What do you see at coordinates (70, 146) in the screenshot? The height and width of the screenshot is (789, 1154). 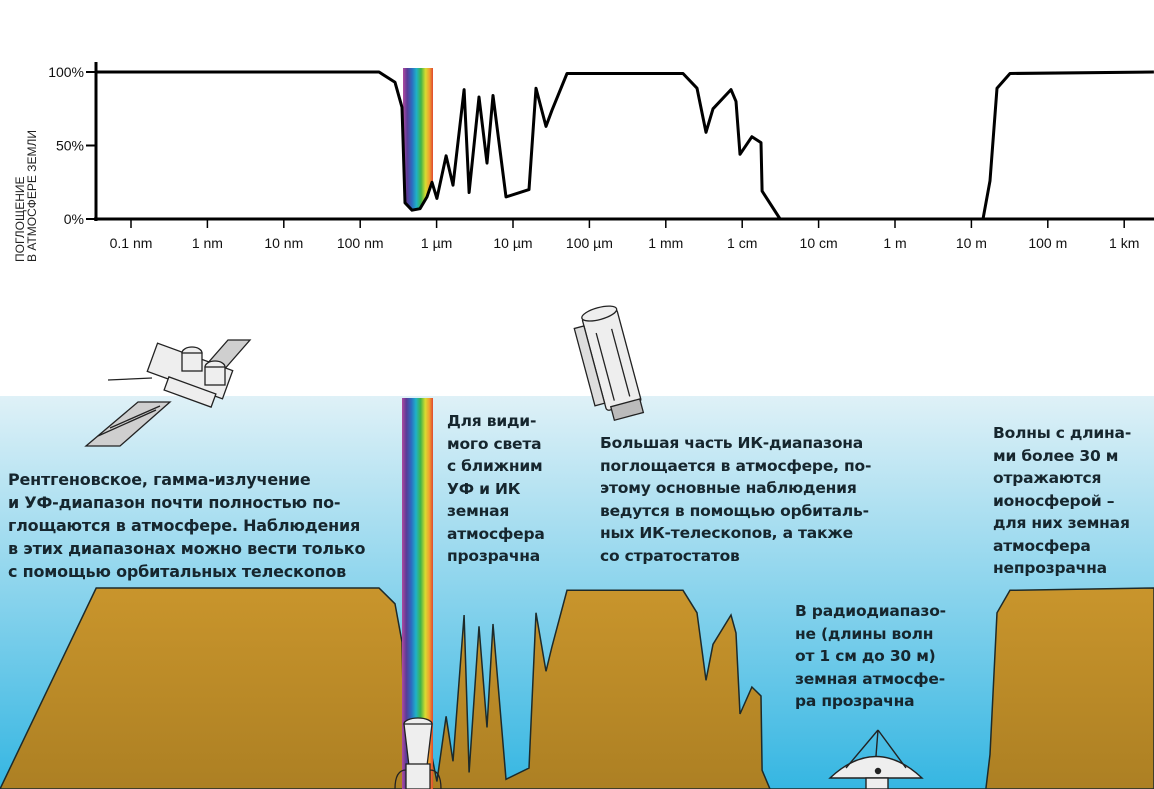 I see `y-tick-label: 50%` at bounding box center [70, 146].